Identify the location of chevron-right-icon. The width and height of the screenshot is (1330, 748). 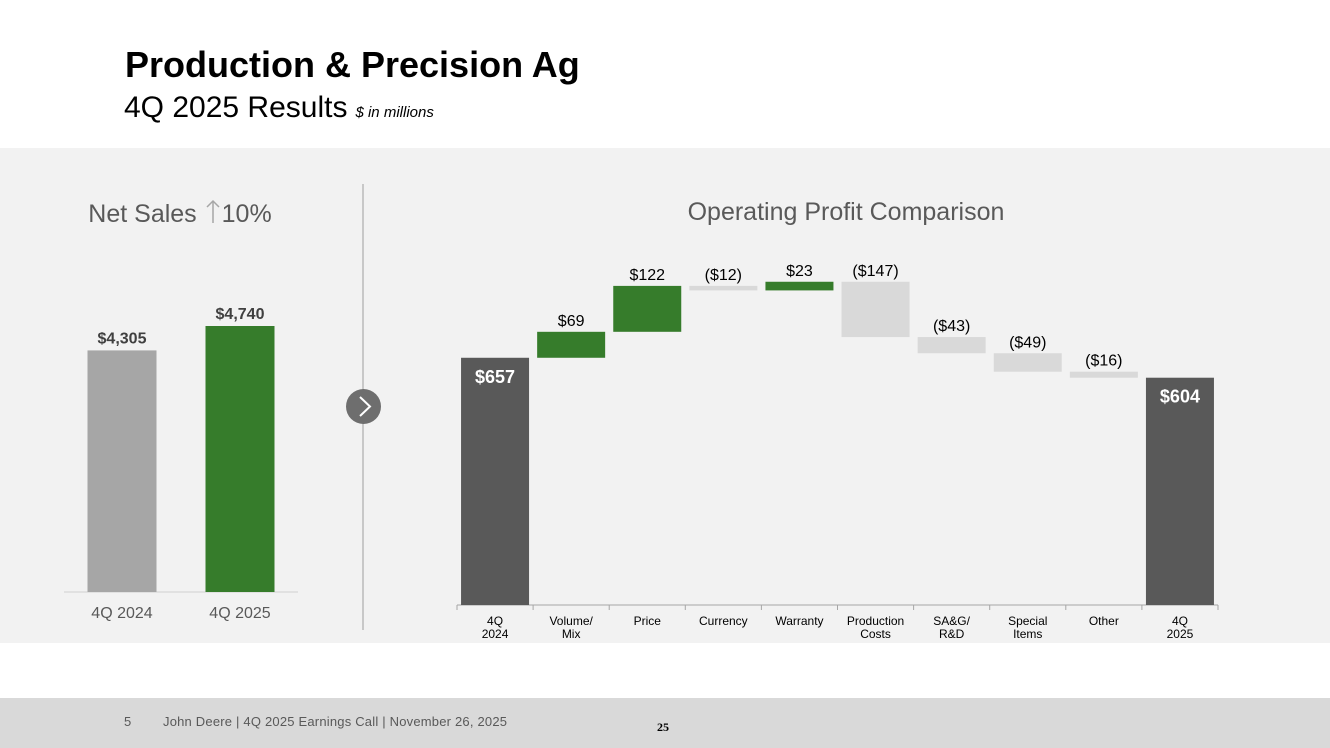
(365, 406).